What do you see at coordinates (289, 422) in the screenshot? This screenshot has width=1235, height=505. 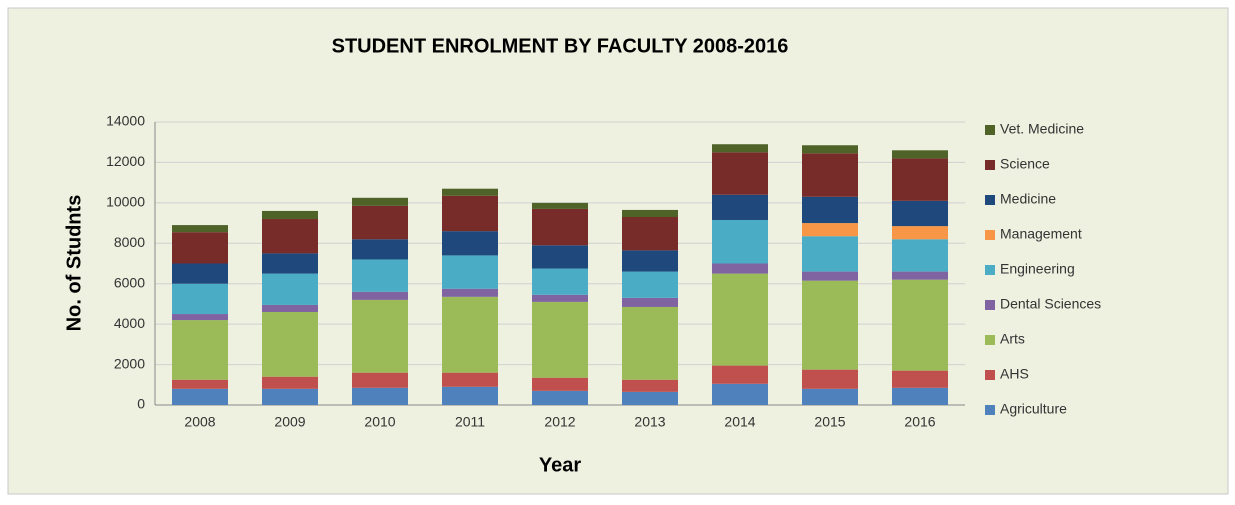 I see `x-tick-label: 2009` at bounding box center [289, 422].